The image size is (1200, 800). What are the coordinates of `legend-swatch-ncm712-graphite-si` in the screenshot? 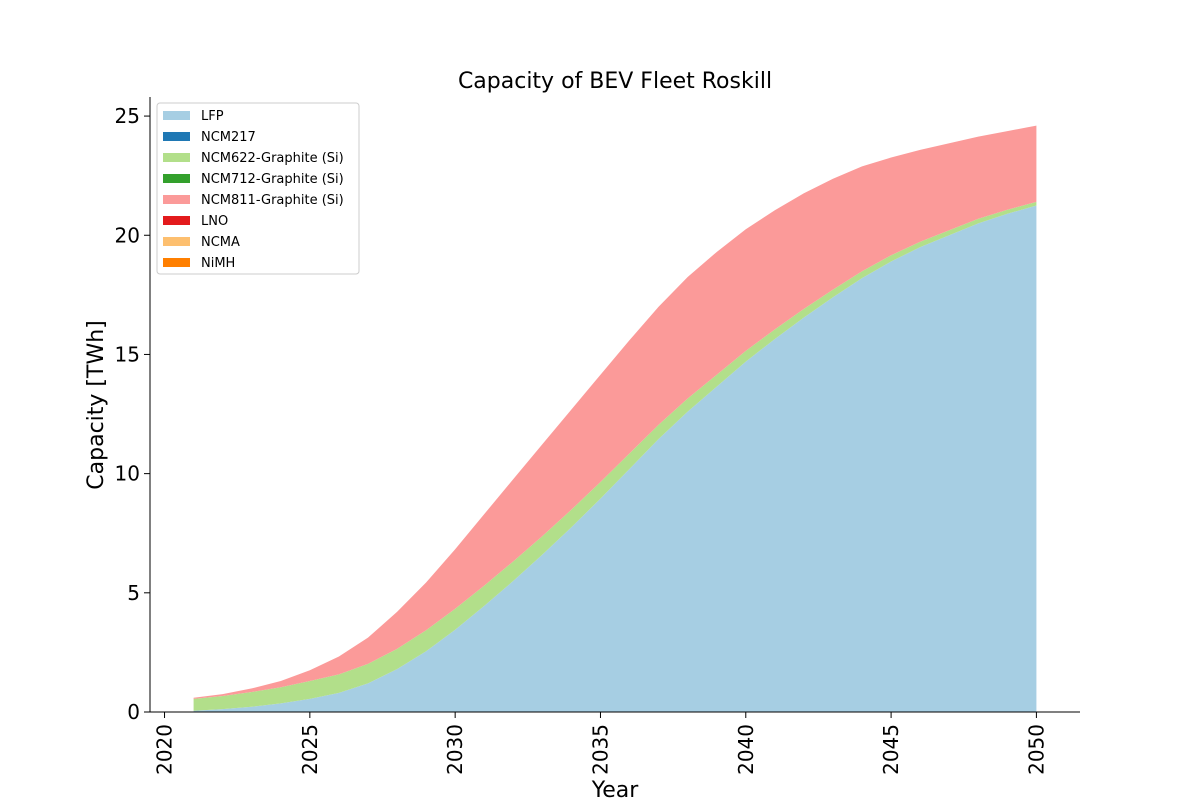 It's located at (176, 178).